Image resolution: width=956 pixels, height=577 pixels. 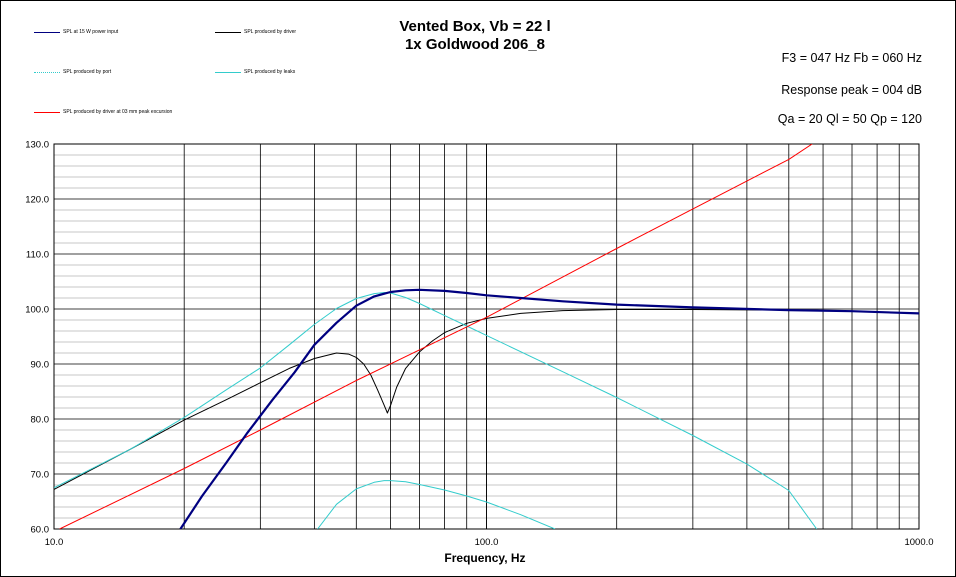 I want to click on y-tick-label: 120.0, so click(x=37, y=200).